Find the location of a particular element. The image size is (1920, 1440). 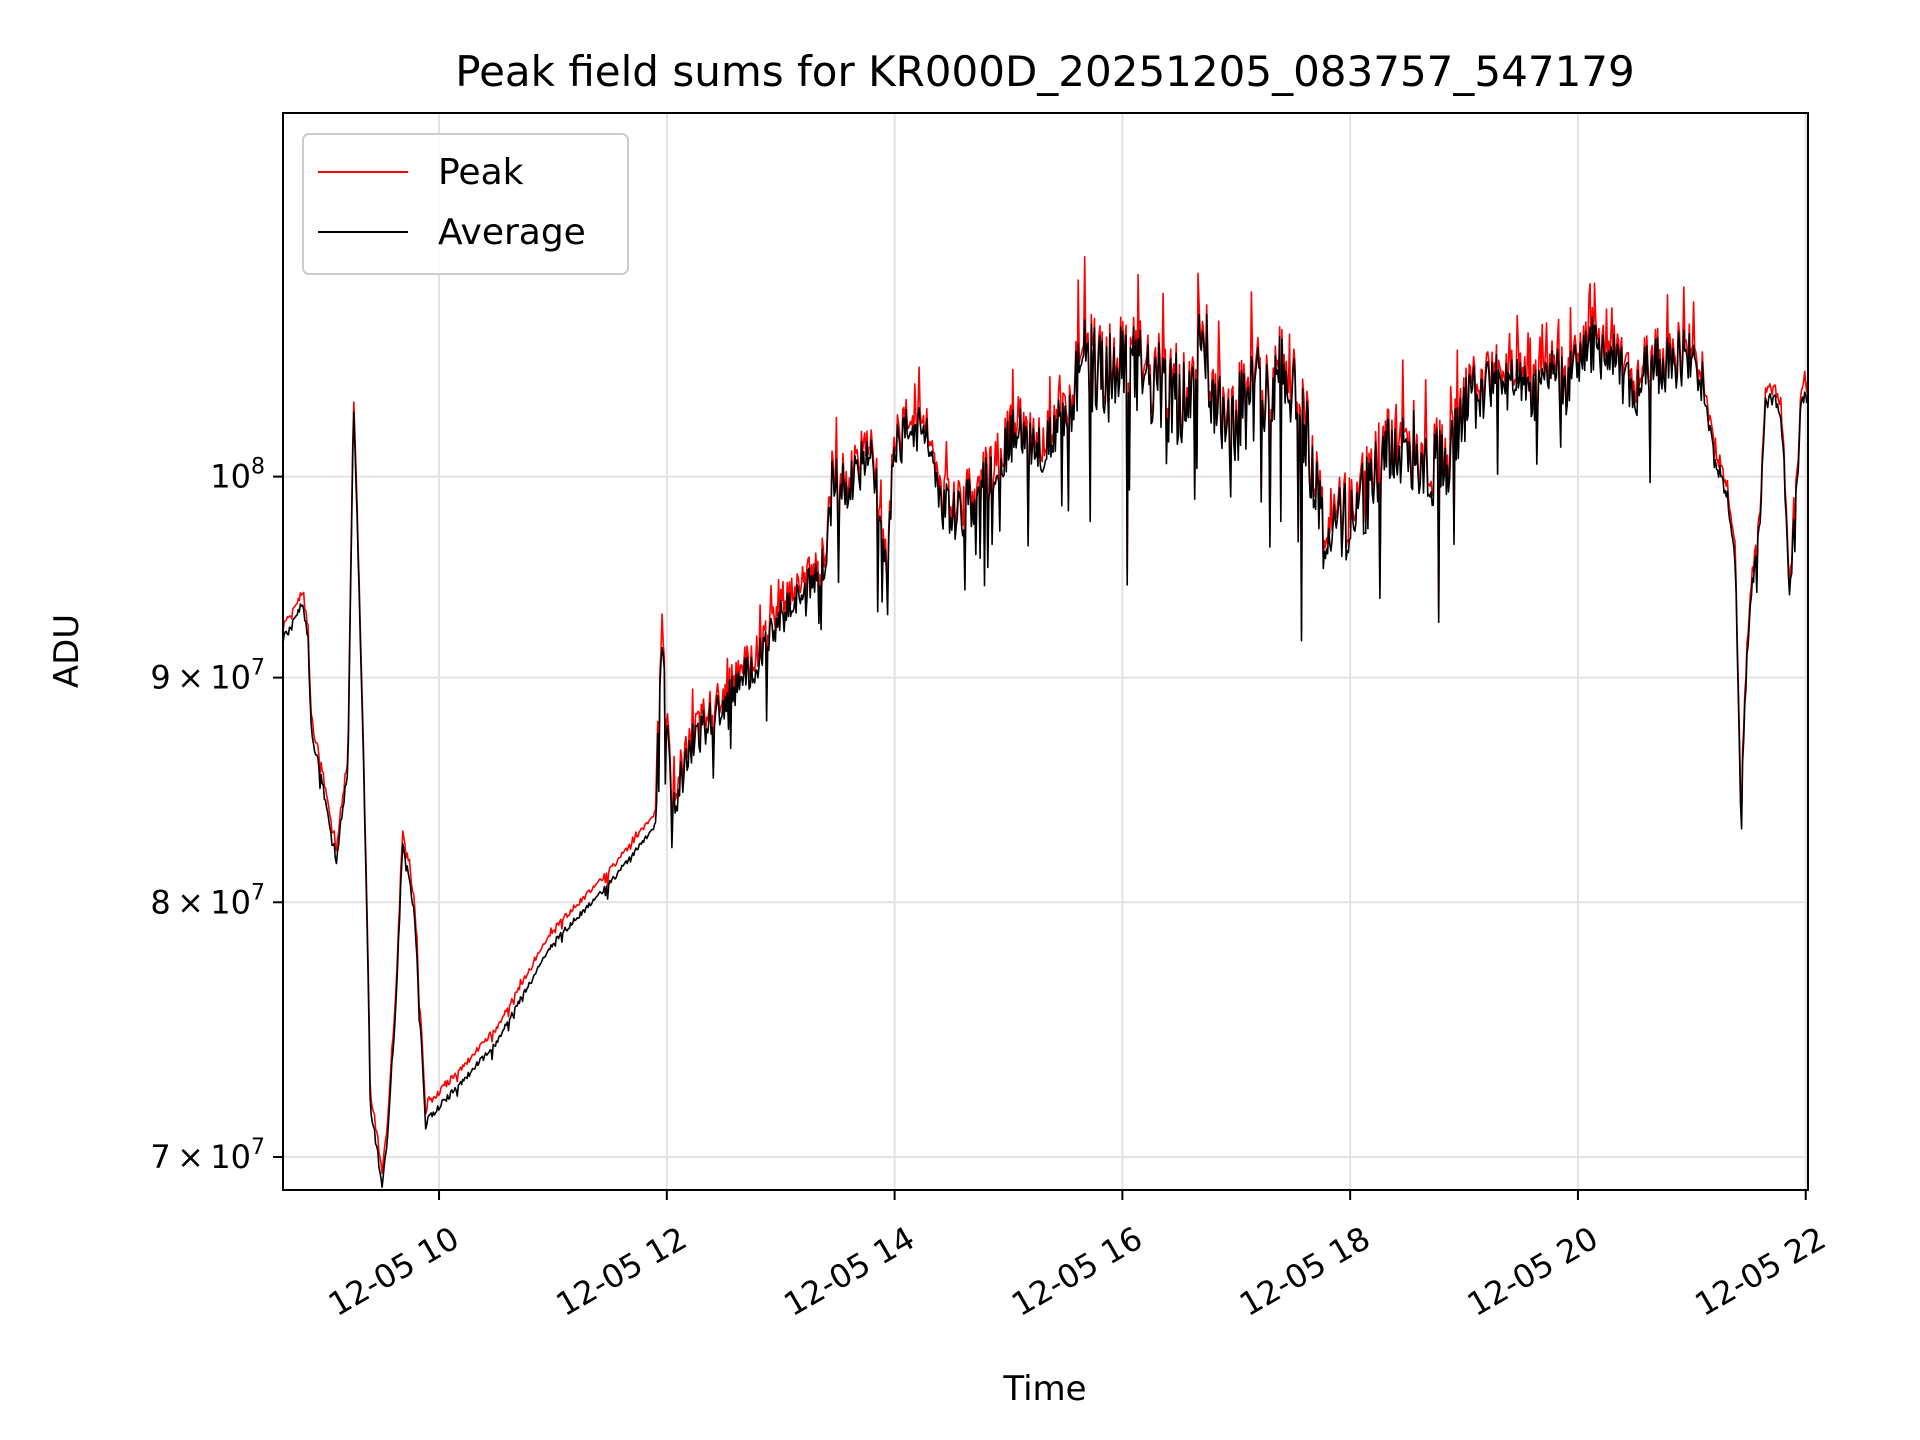

y-tick-label-0: 7 × 107 is located at coordinates (207, 1155).